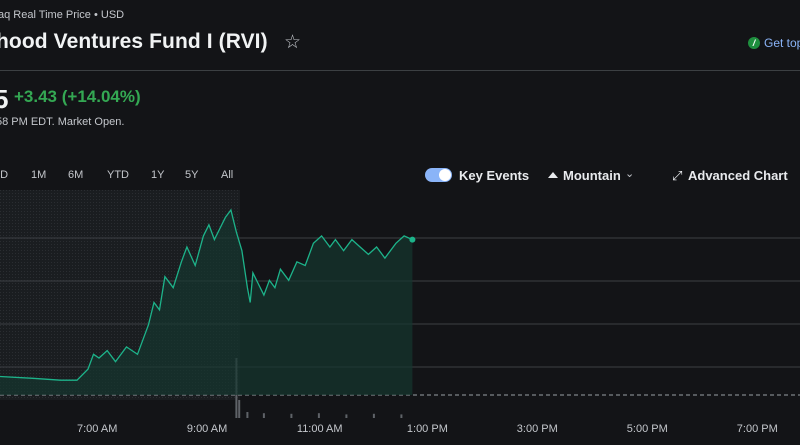 This screenshot has height=445, width=800. What do you see at coordinates (319, 429) in the screenshot?
I see `x-tick-label: 11:00 AM` at bounding box center [319, 429].